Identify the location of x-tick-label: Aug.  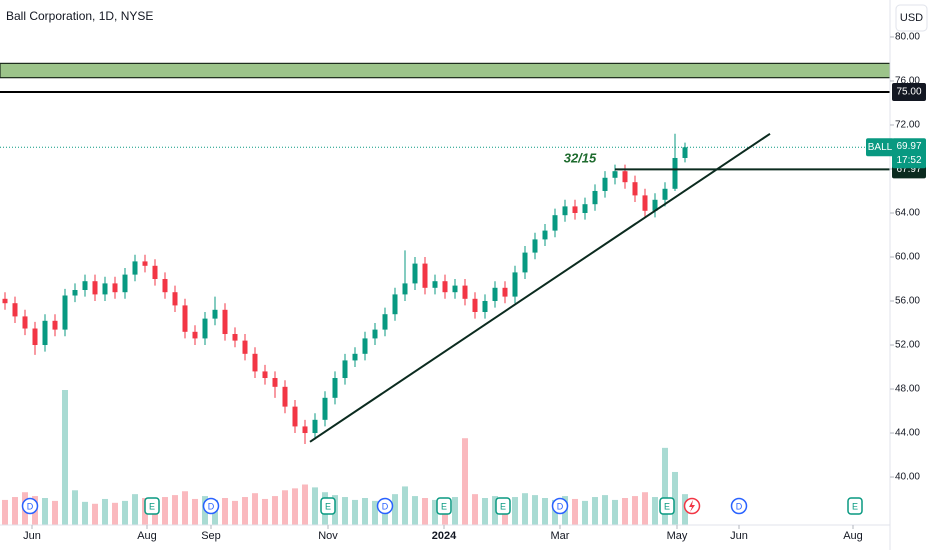
(853, 536).